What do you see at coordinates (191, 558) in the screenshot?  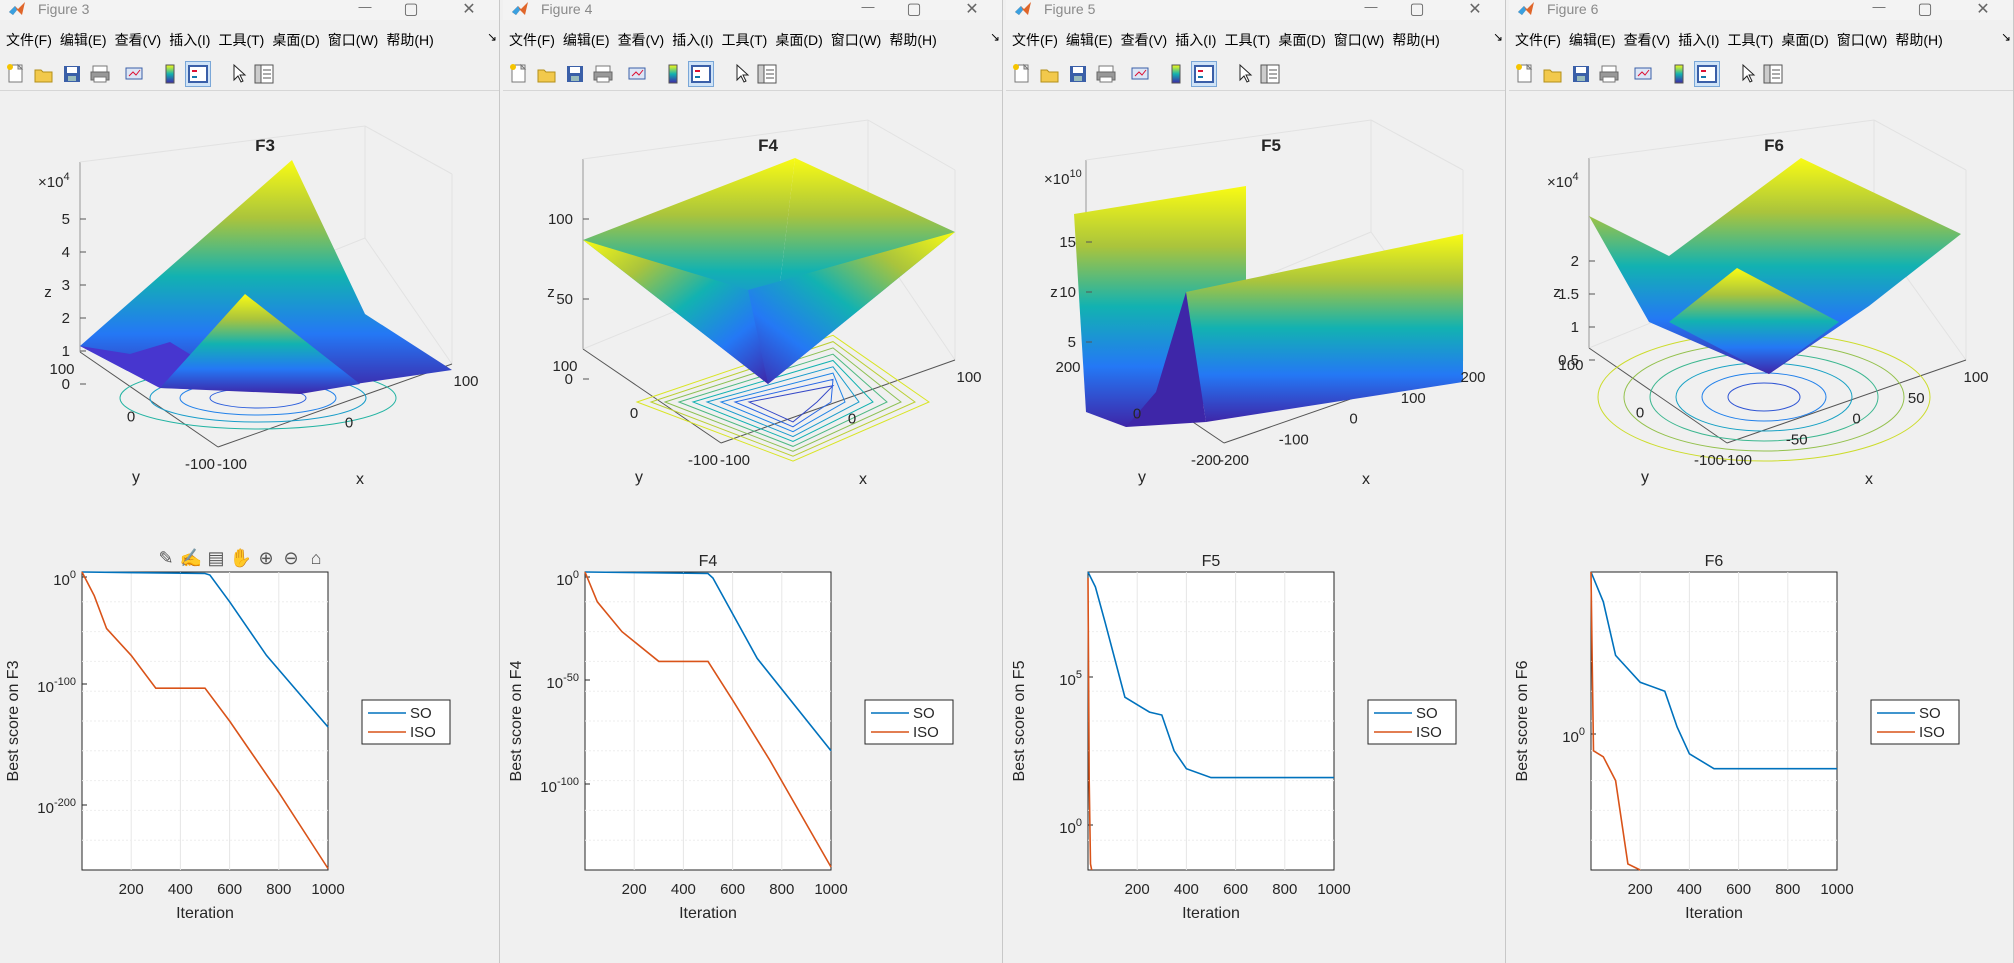 I see `data-tip-icon: ✍` at bounding box center [191, 558].